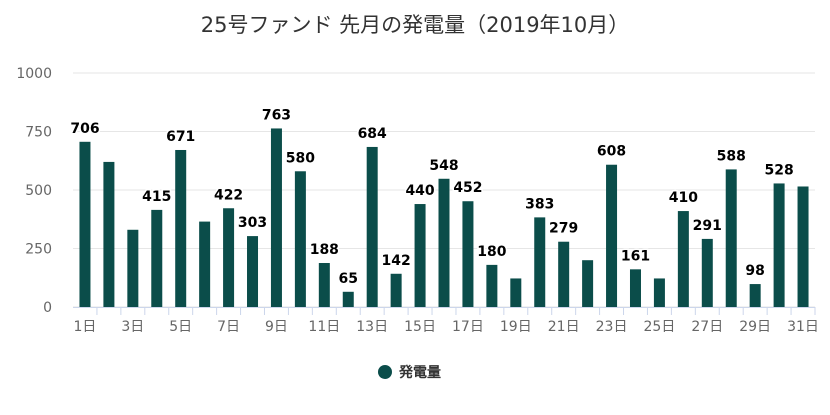 The image size is (830, 415). I want to click on x-tick-label-25日: 25日, so click(660, 327).